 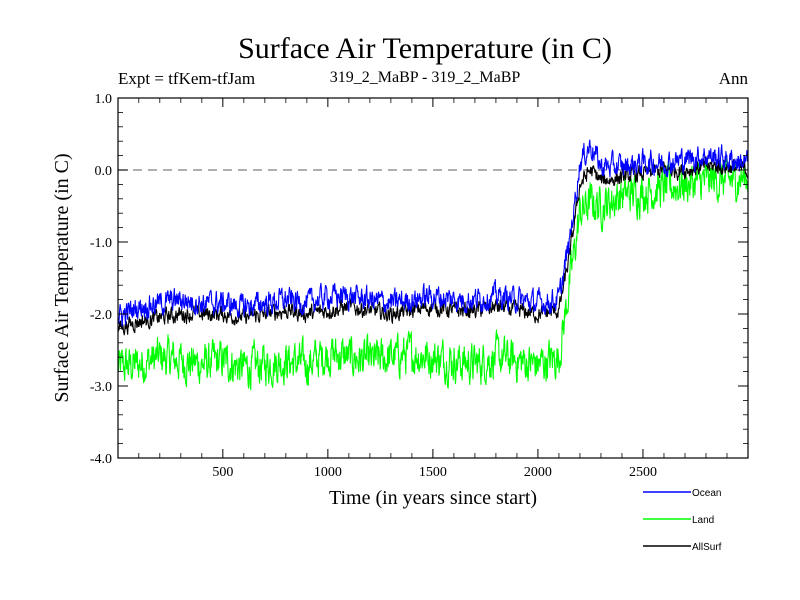 I want to click on x-tick-label: 2500, so click(x=643, y=472).